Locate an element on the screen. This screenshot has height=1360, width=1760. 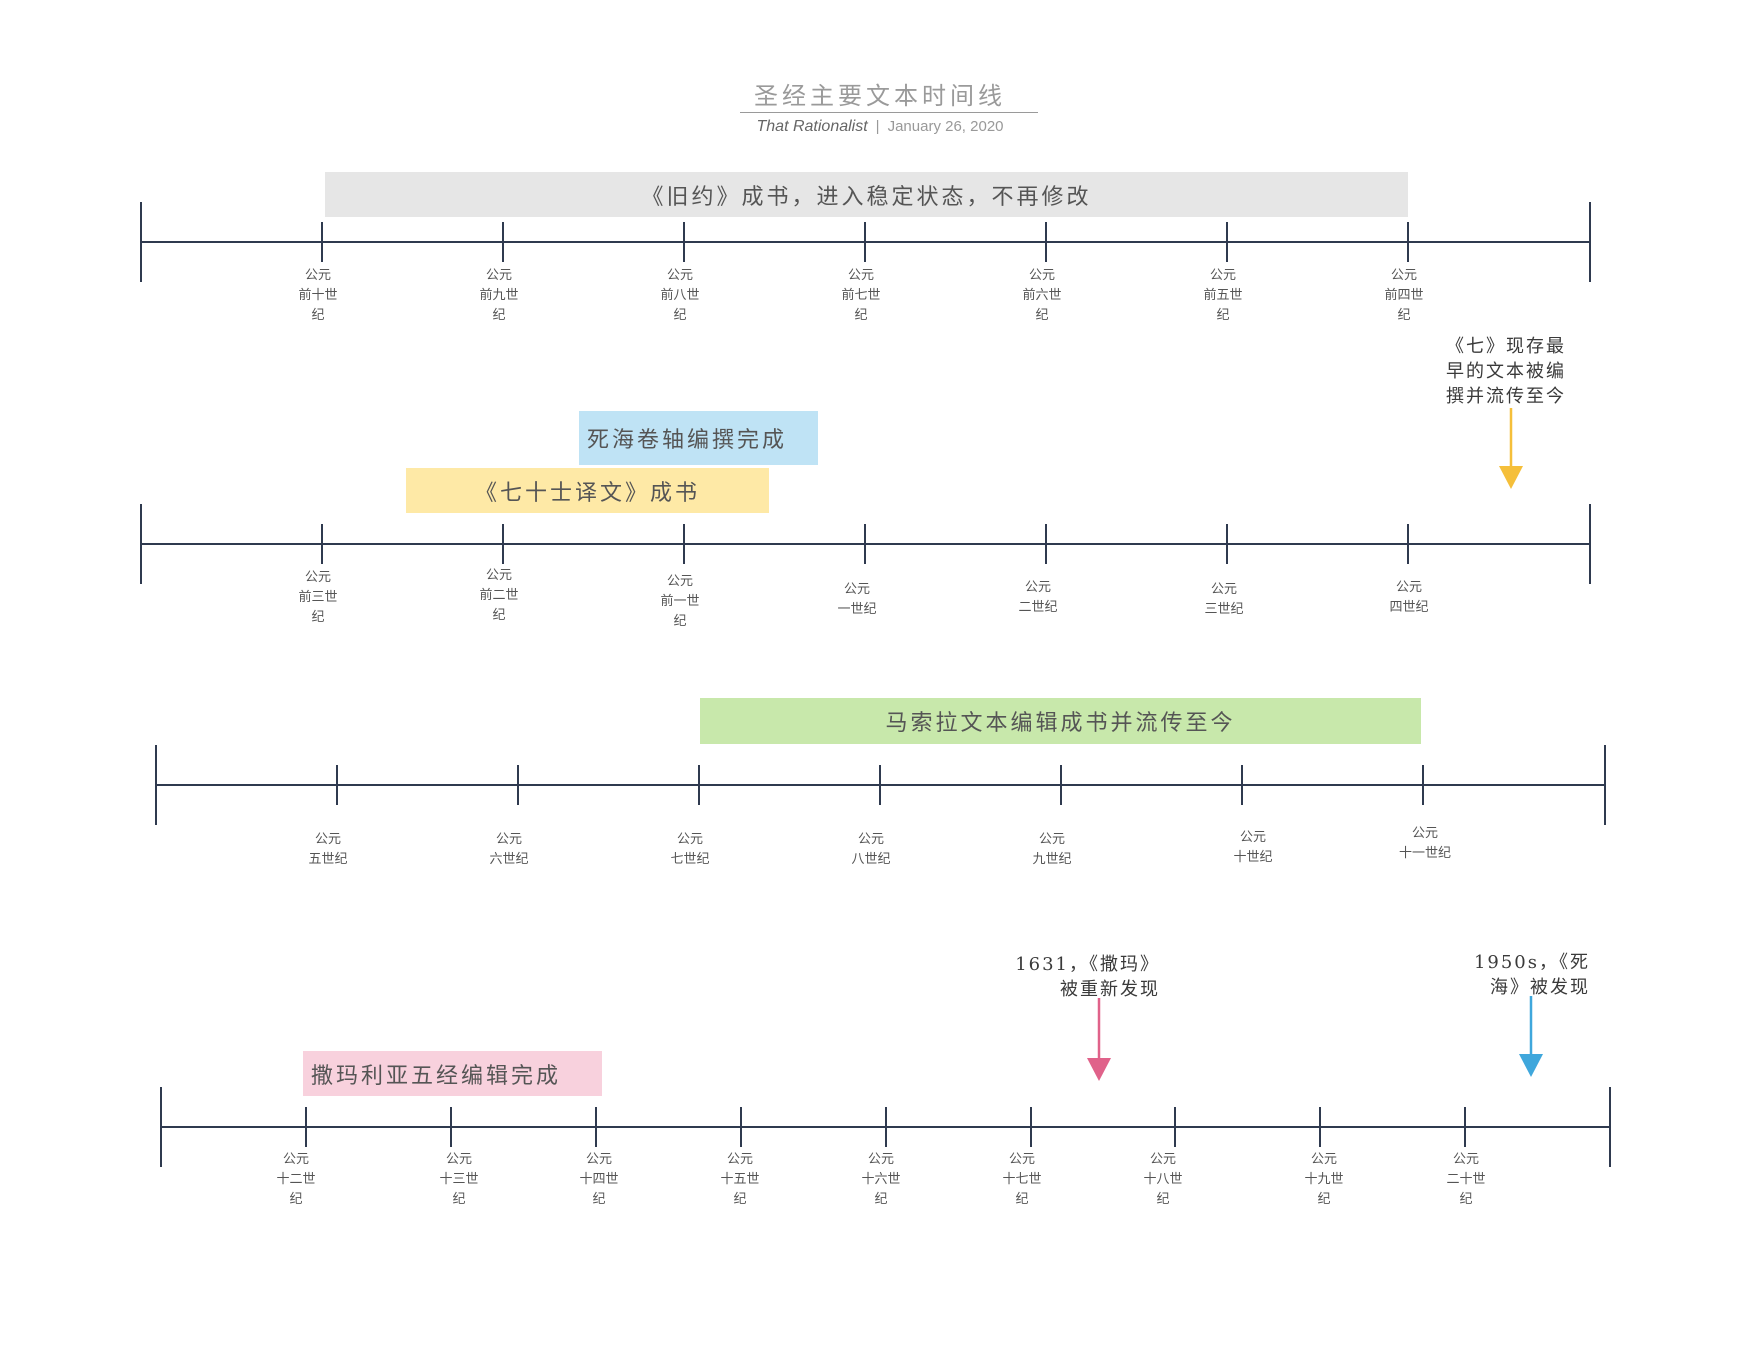
tick-label: 公元 十一世纪 is located at coordinates (1425, 843).